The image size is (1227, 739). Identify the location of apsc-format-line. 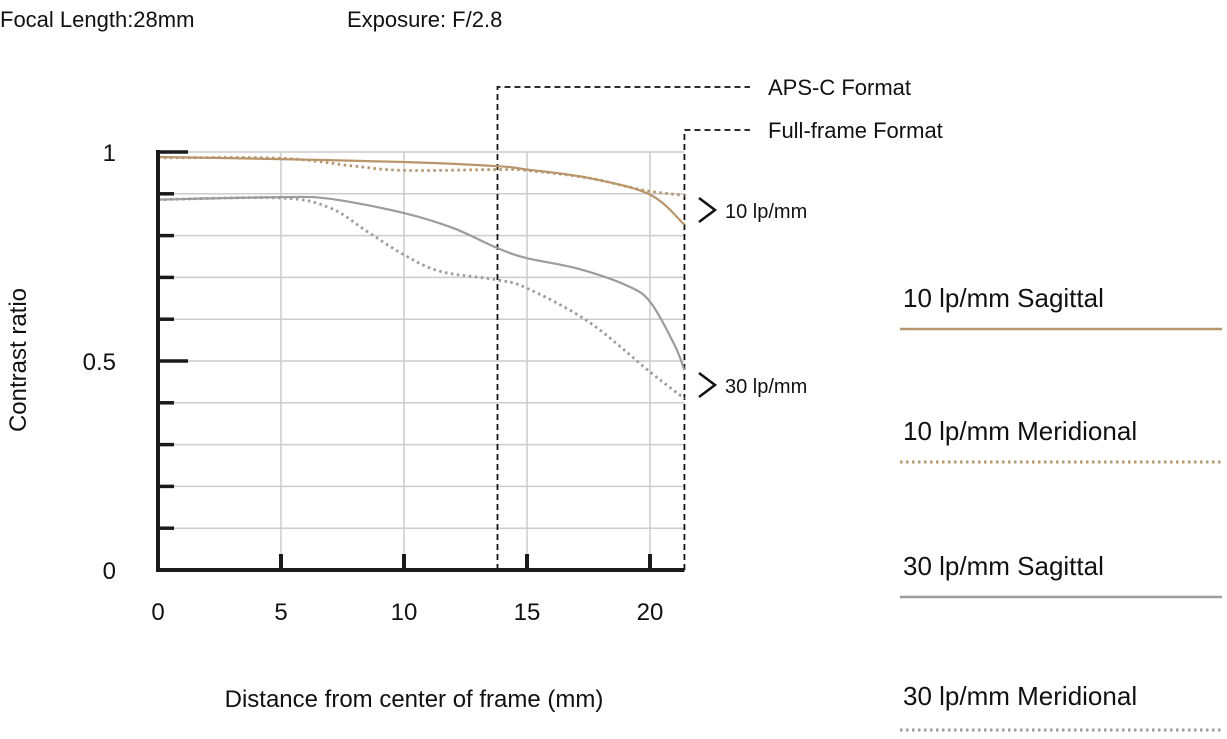
(623, 328).